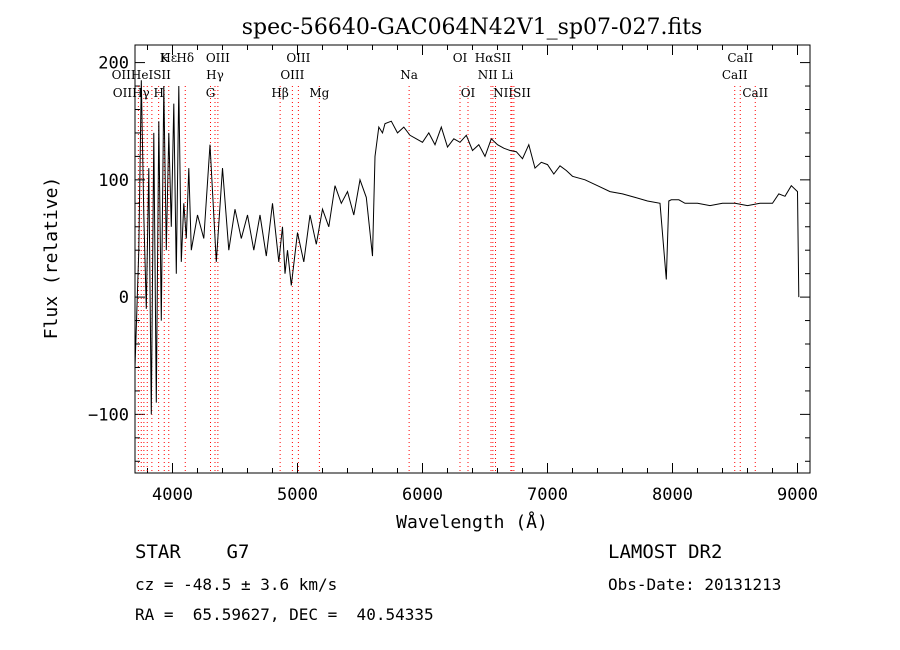 The width and height of the screenshot is (900, 650). I want to click on x-tick-label: 4000, so click(172, 495).